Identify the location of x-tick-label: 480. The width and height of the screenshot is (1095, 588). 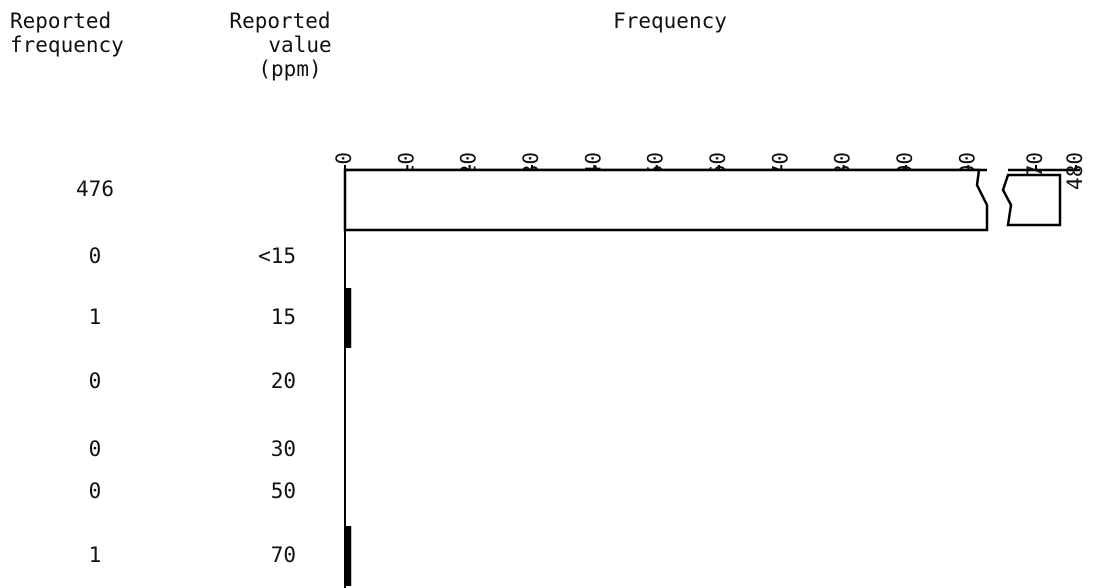
(1075, 171).